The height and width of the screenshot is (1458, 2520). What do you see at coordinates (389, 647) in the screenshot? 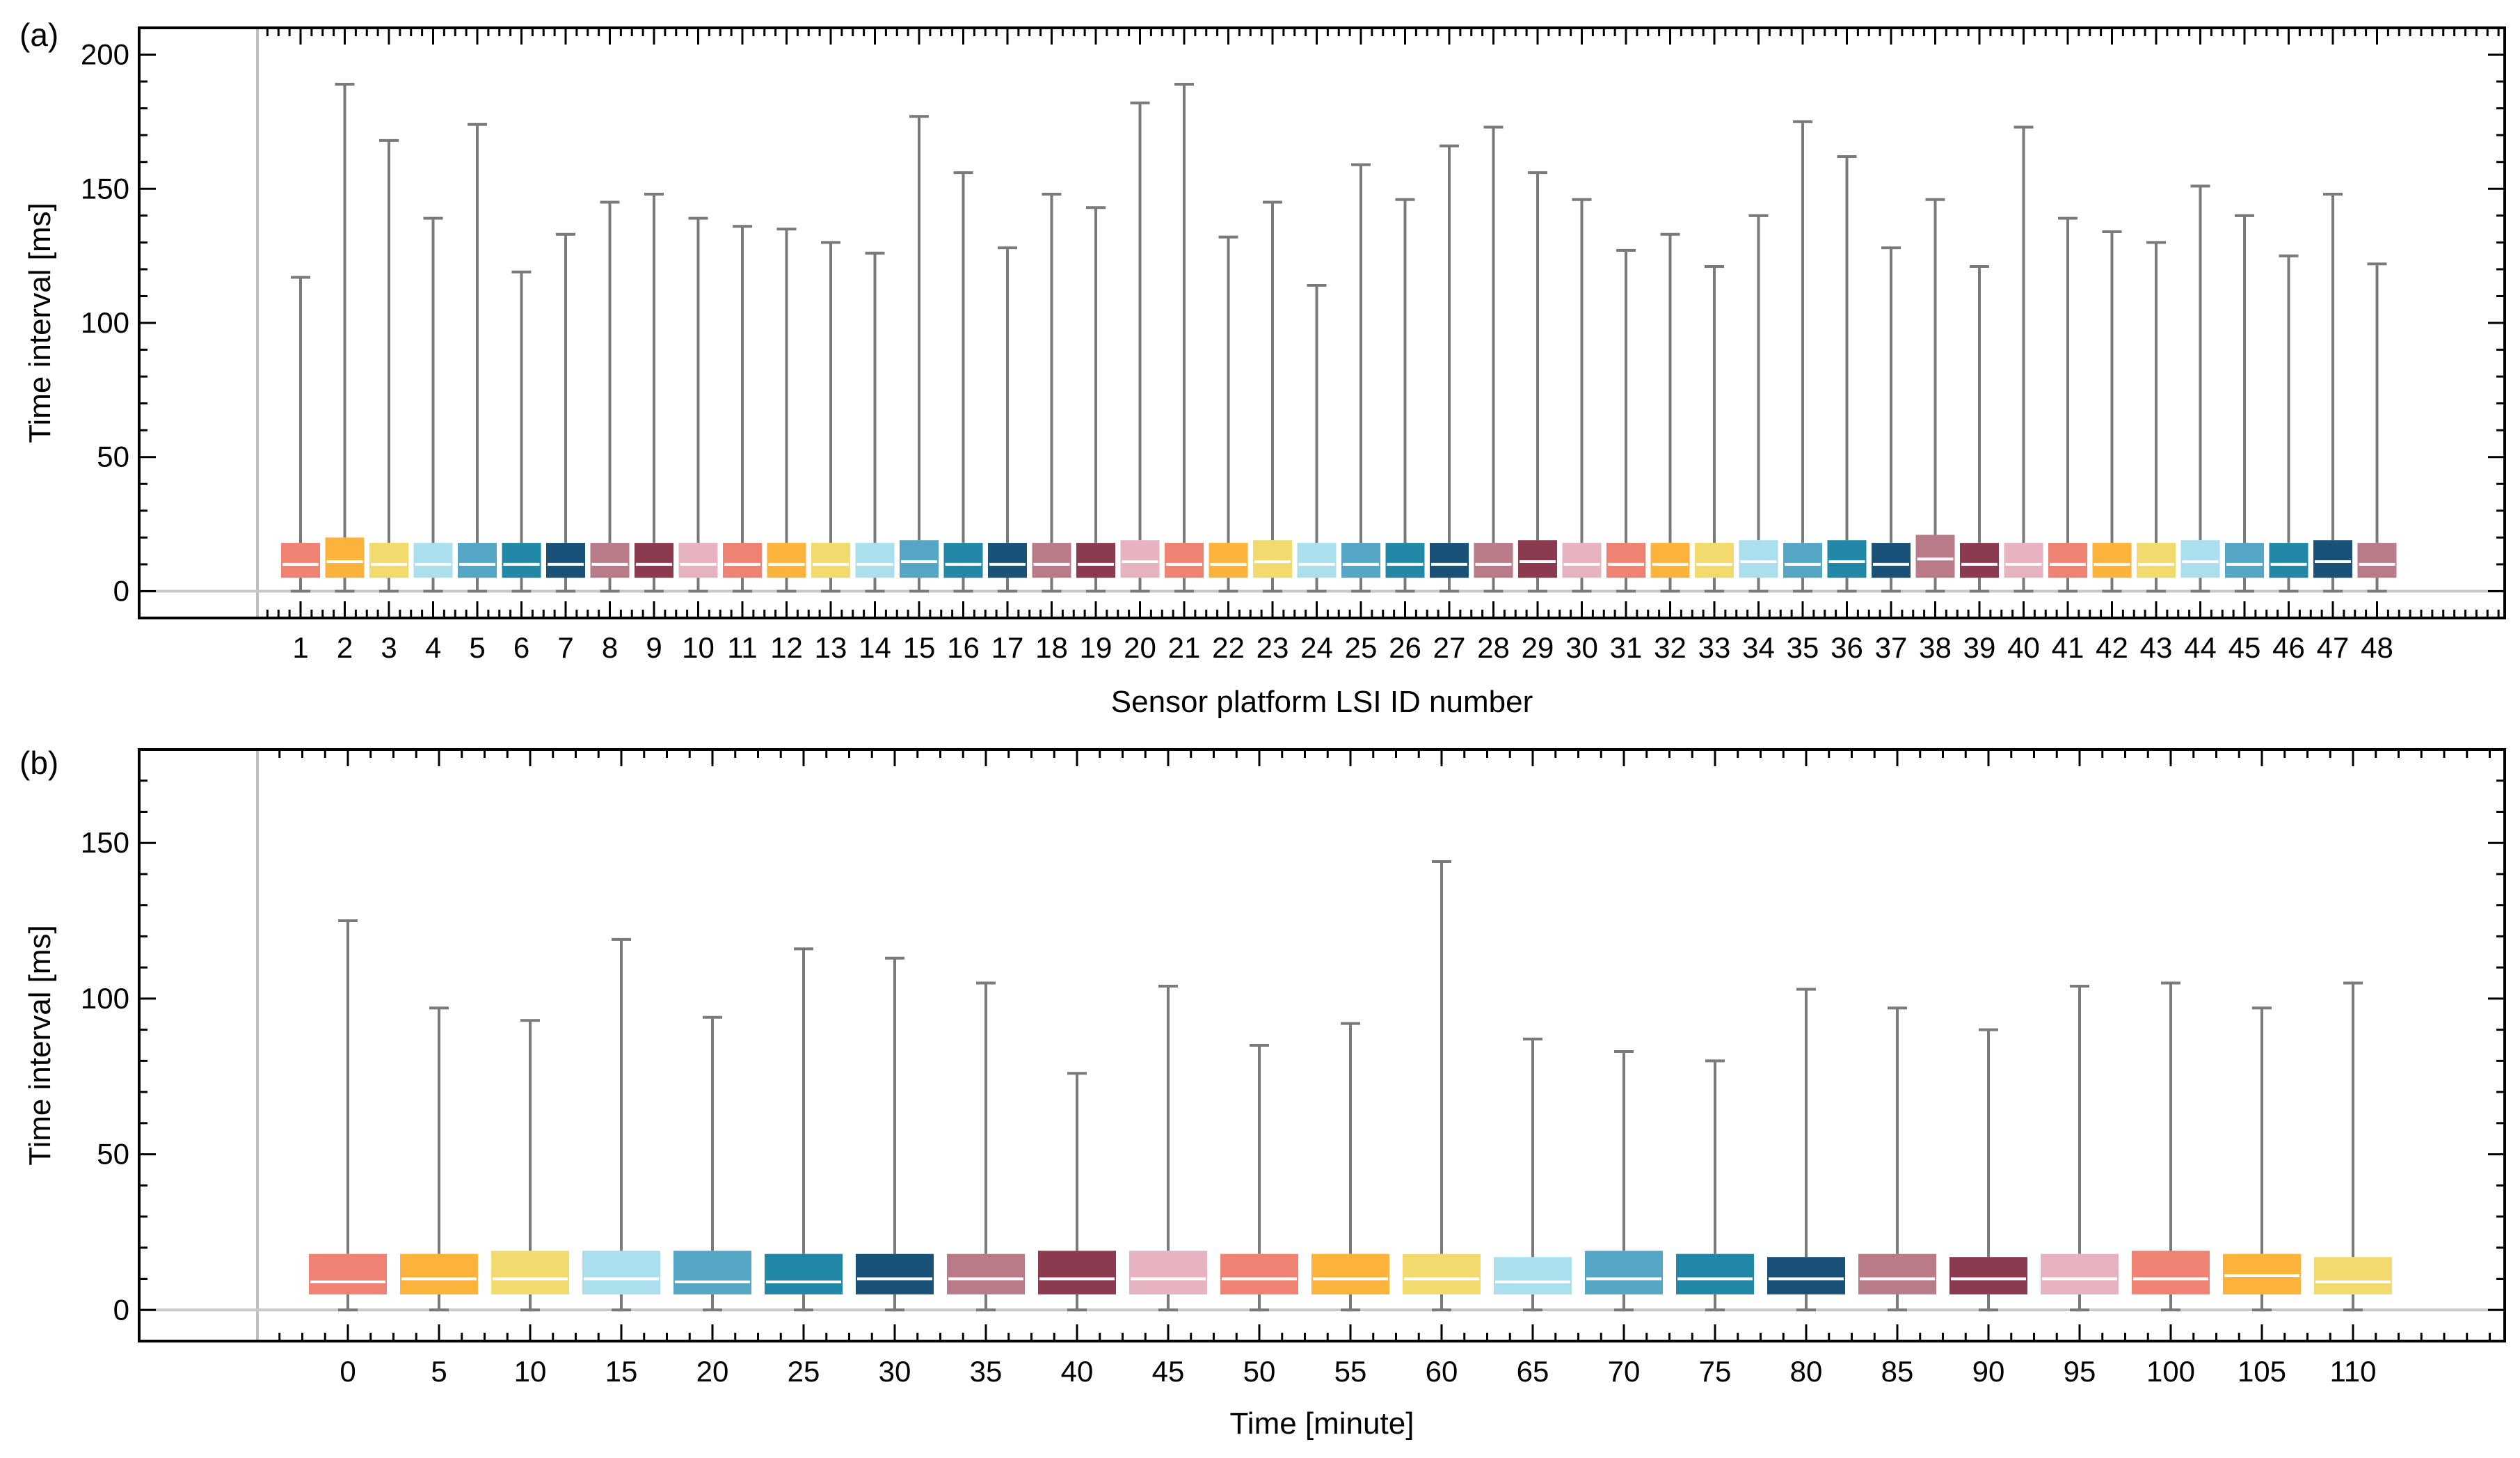
I see `x-tick-label: 3` at bounding box center [389, 647].